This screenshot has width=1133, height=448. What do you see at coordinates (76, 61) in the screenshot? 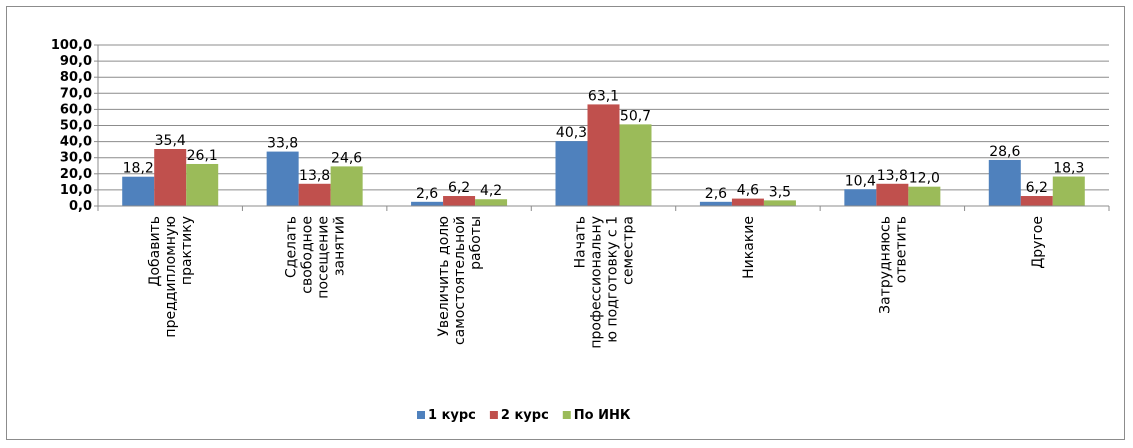
I see `y-tick-label: 90,0` at bounding box center [76, 61].